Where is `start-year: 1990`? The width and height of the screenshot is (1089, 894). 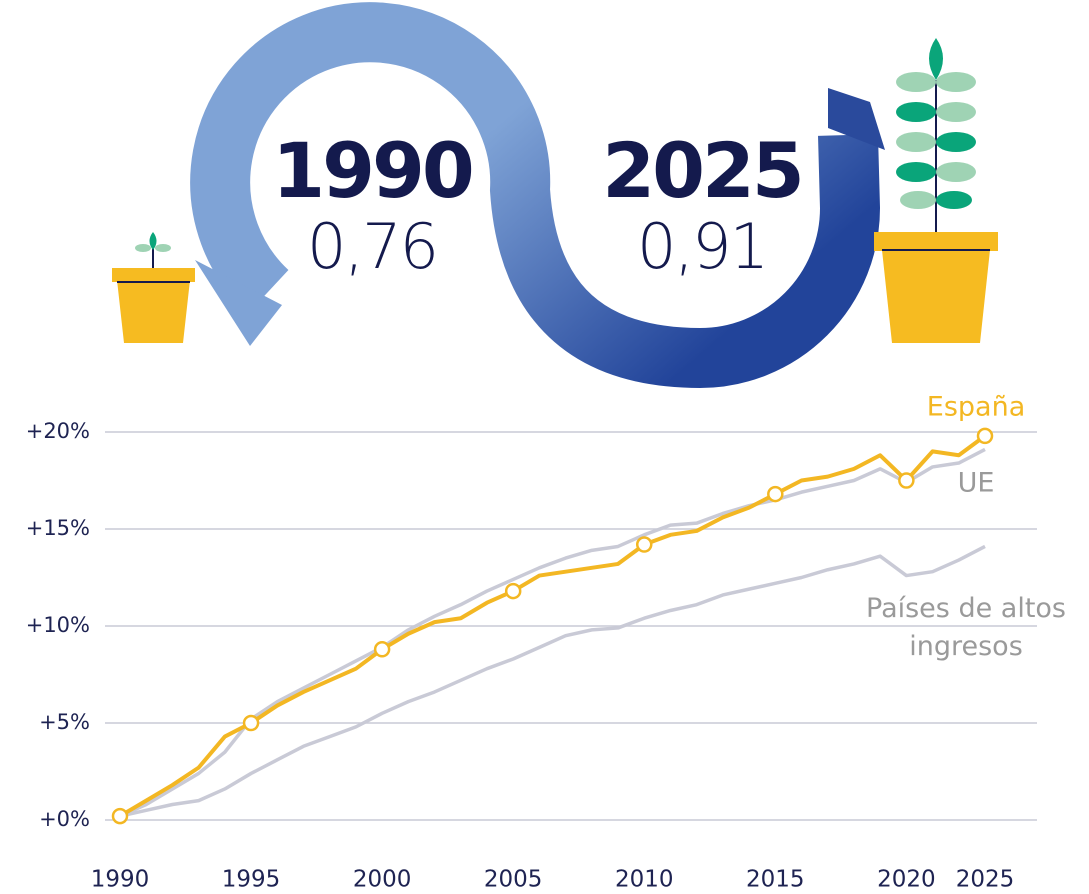
start-year: 1990 is located at coordinates (372, 170).